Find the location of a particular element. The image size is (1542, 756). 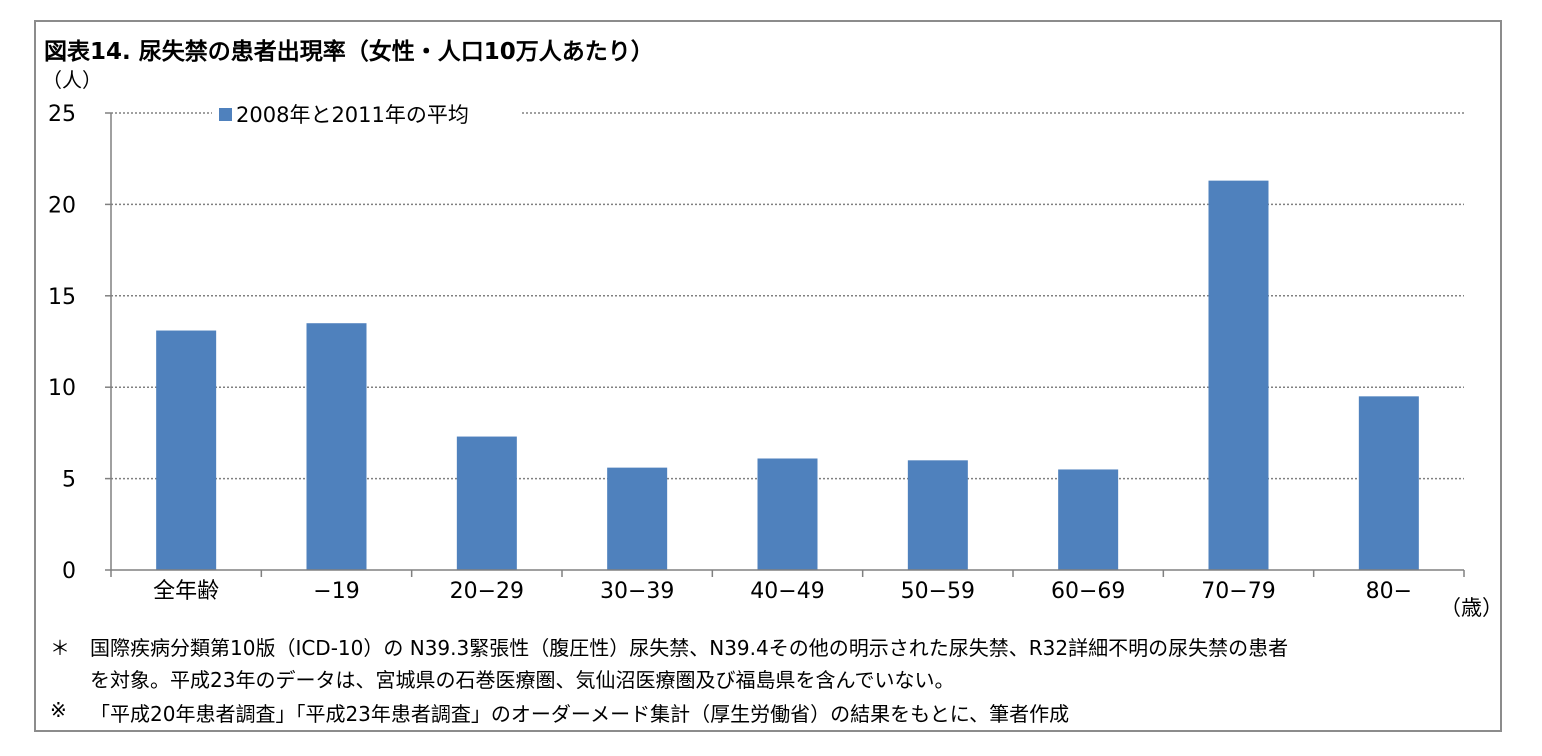

y-axis-unit-label: （人） is located at coordinates (72, 80).